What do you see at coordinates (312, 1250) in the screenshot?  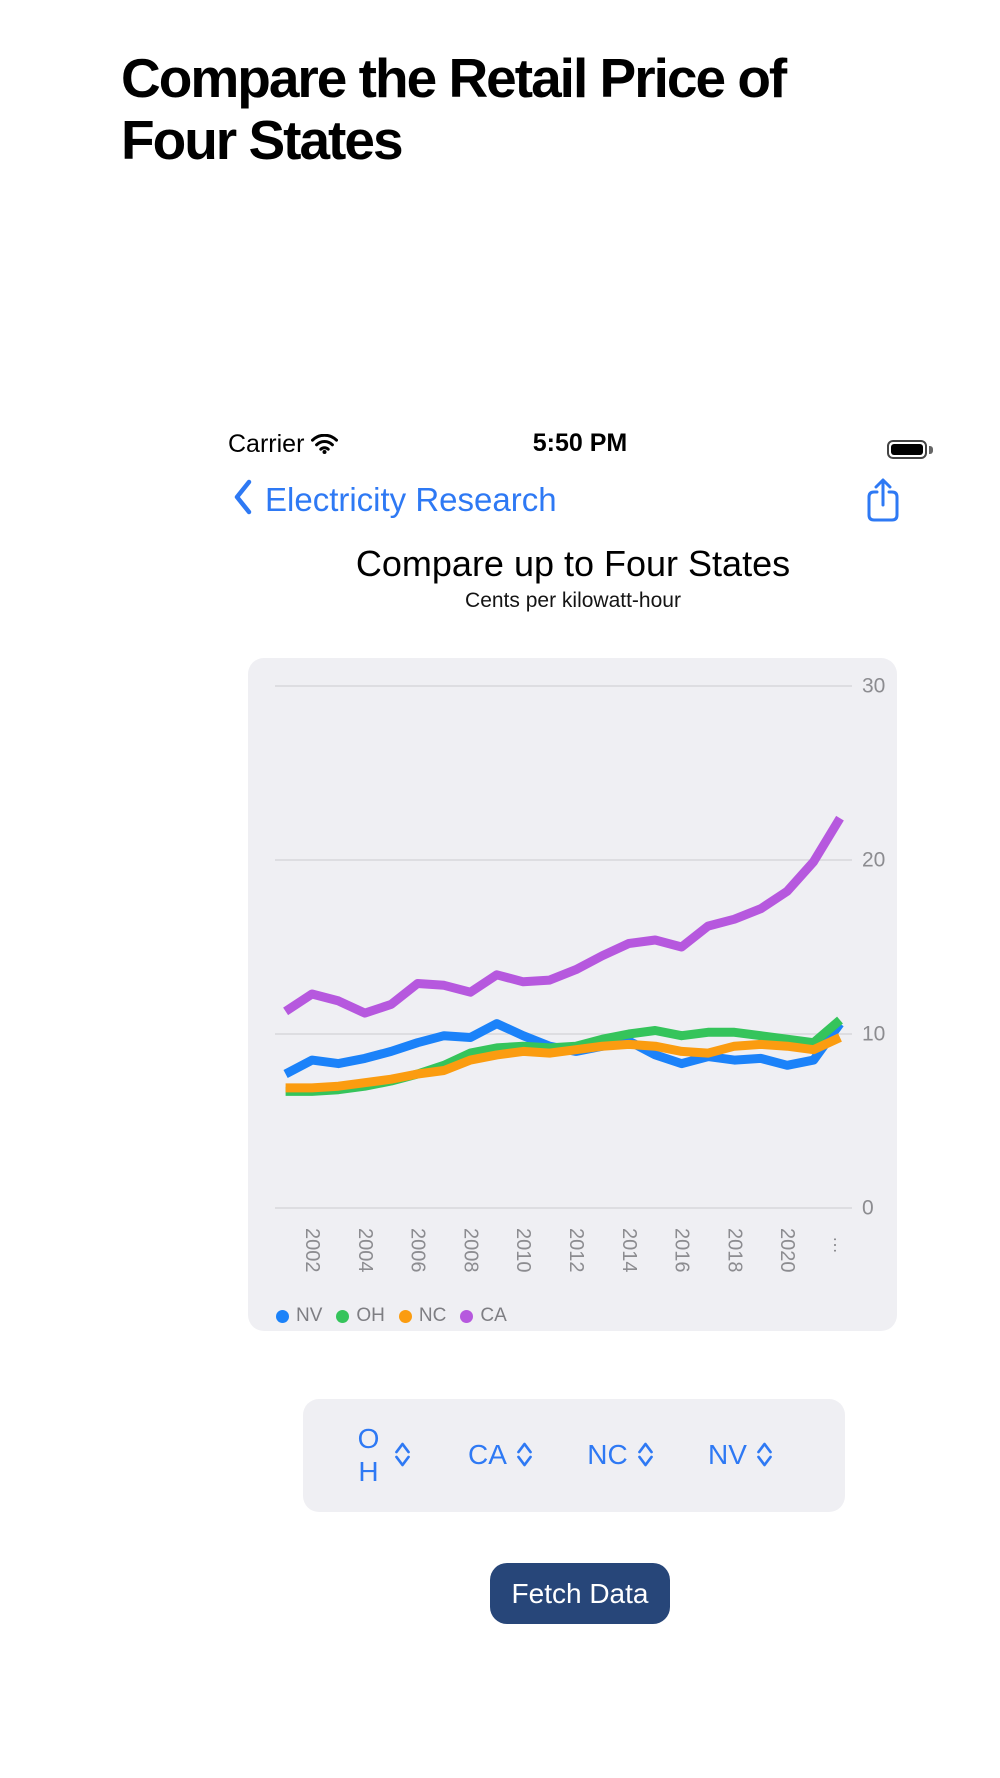 I see `x-axis-label-2002: 2002` at bounding box center [312, 1250].